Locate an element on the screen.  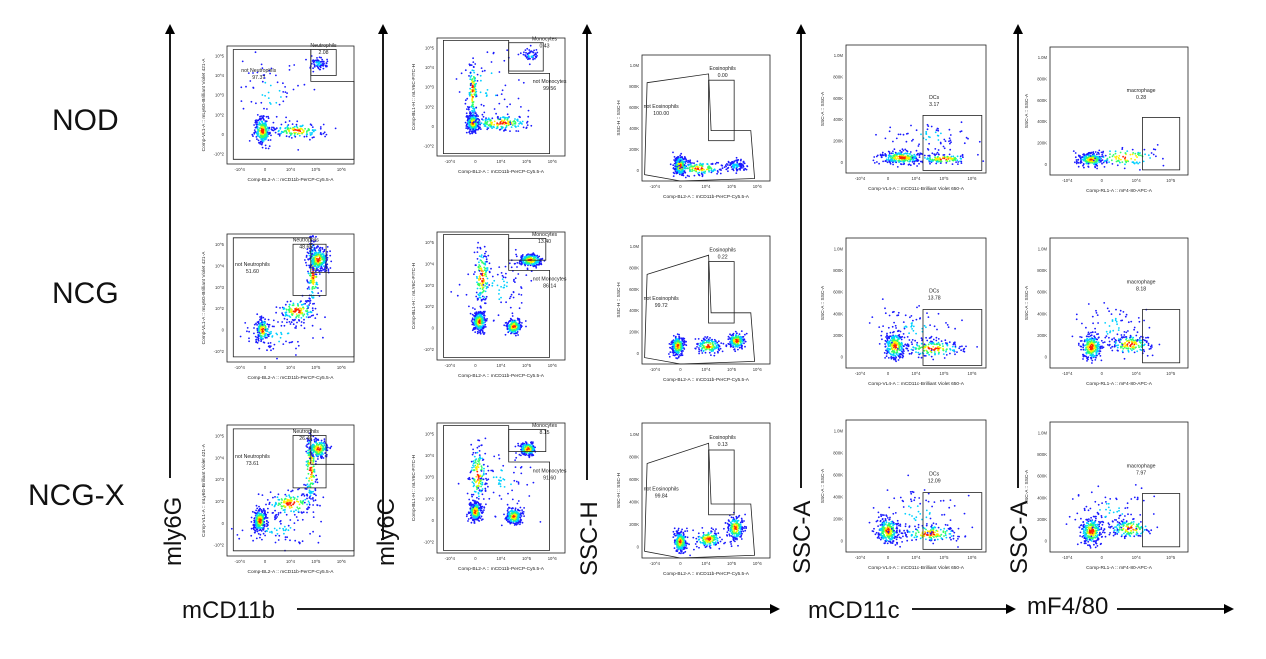
gate-not-monocytes is located at coordinates (496, 97).